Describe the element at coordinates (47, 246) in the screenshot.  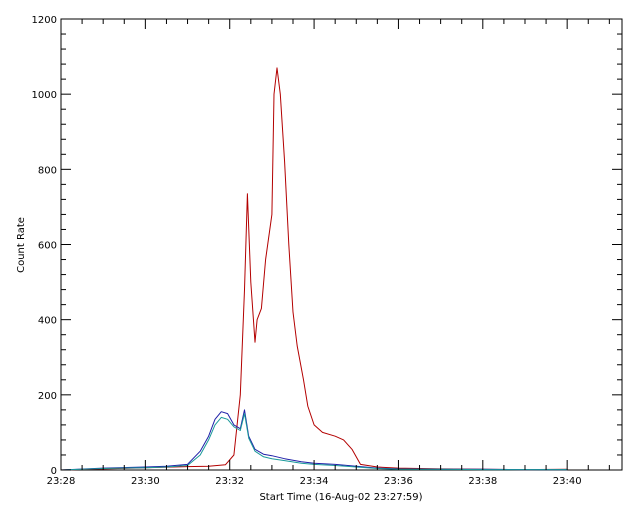
I see `y-tick-label: 600` at that location.